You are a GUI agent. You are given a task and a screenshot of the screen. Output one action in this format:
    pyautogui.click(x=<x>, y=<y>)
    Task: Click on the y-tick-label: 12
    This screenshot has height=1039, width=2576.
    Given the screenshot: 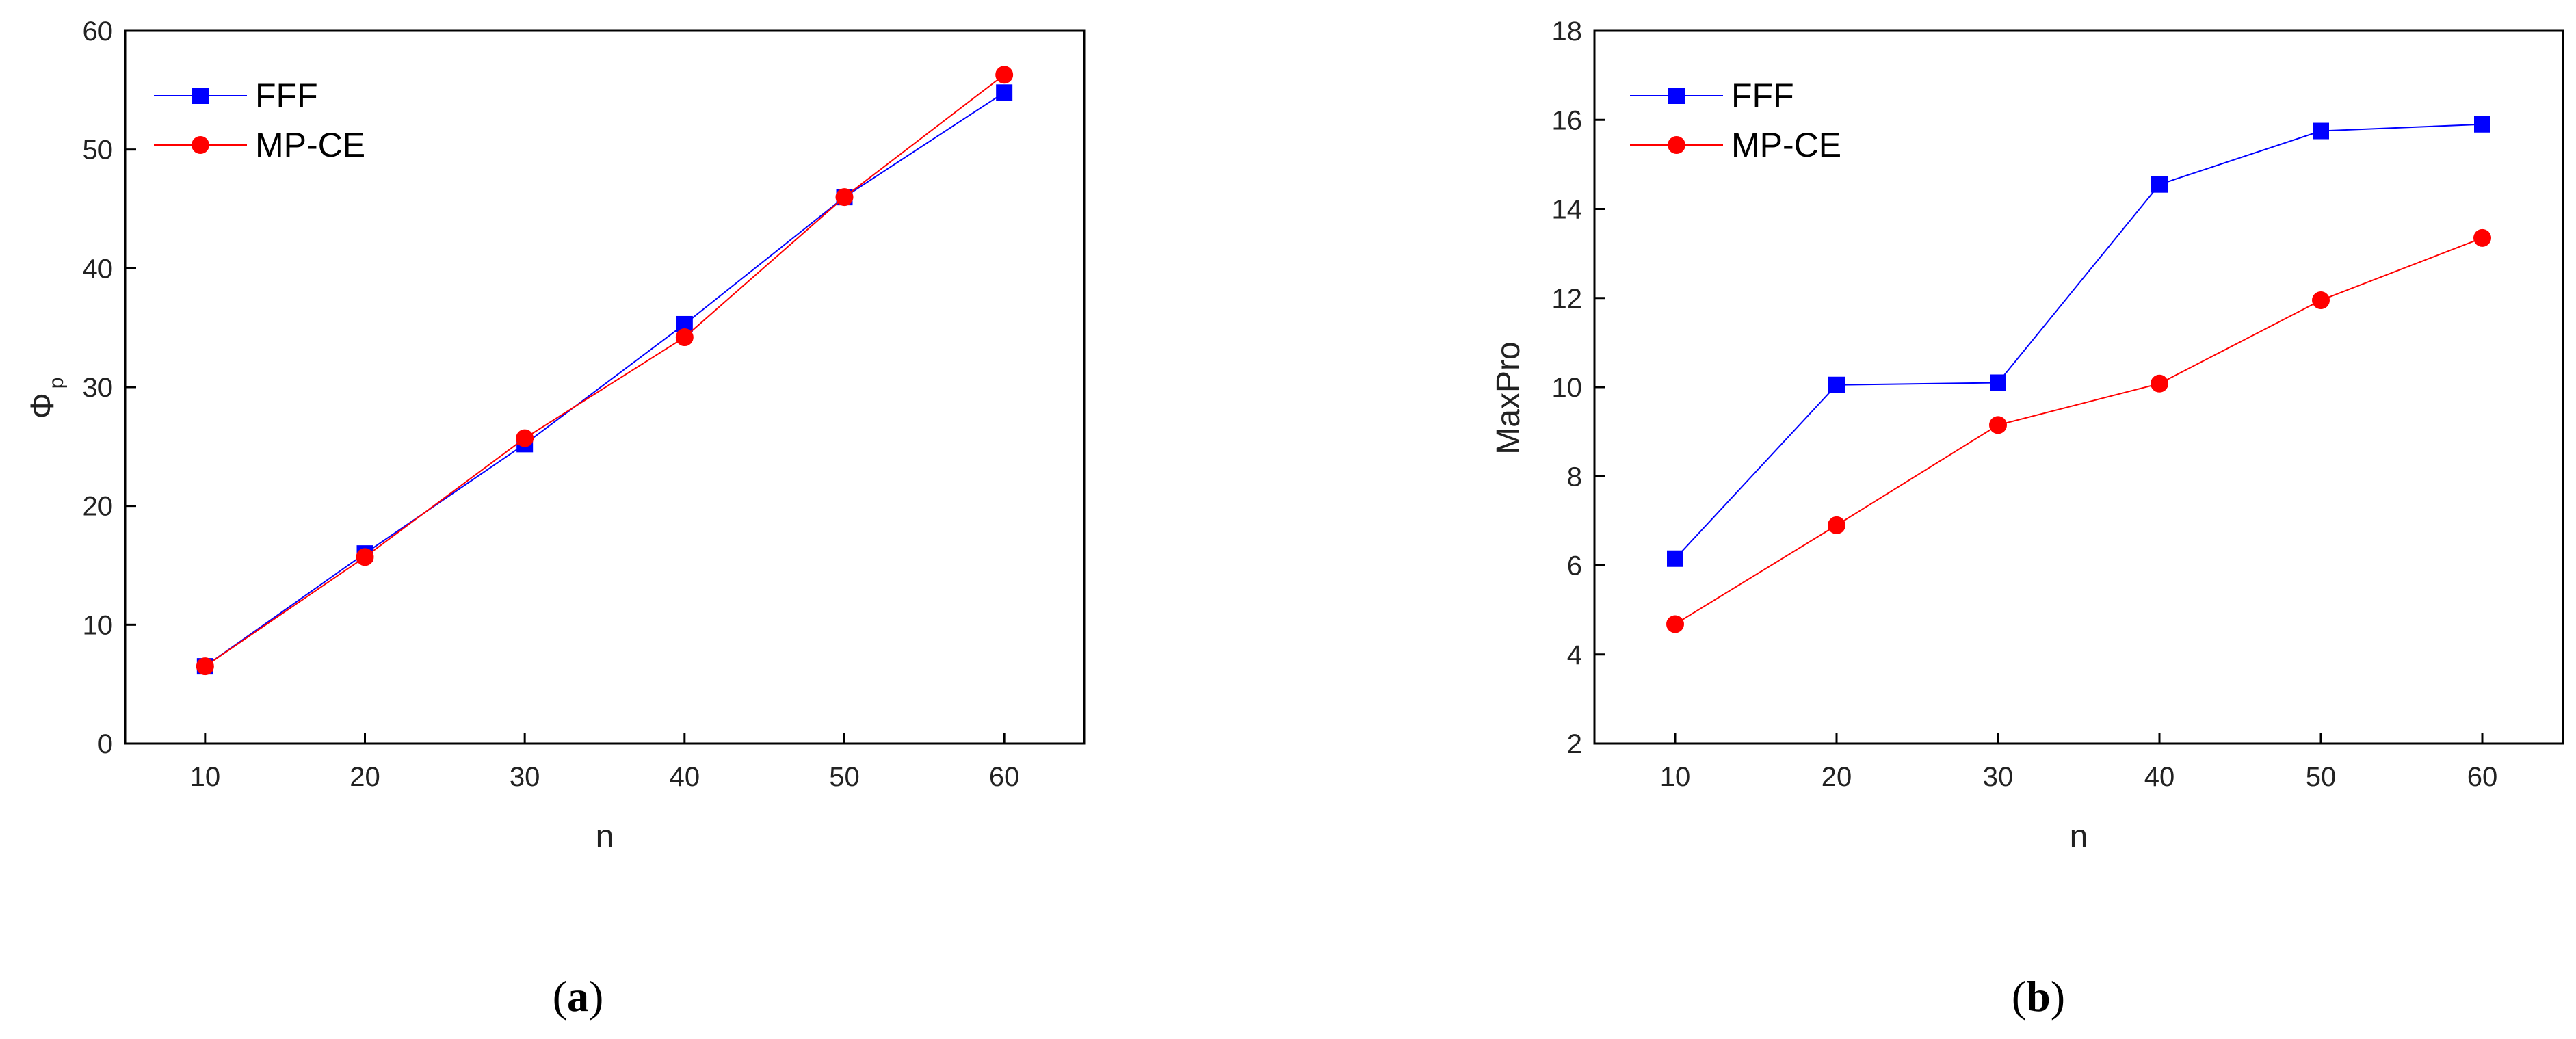 What is the action you would take?
    pyautogui.click(x=1567, y=299)
    